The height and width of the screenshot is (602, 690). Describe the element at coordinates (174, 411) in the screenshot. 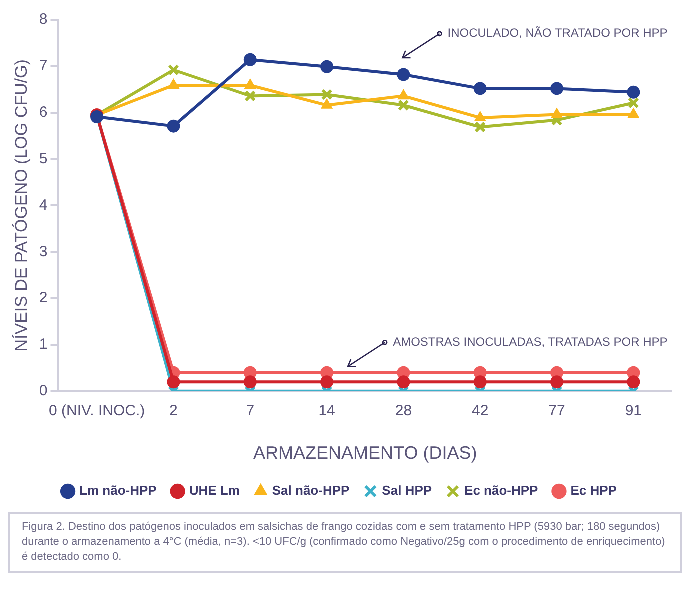

I see `x-tick-label: 2` at that location.